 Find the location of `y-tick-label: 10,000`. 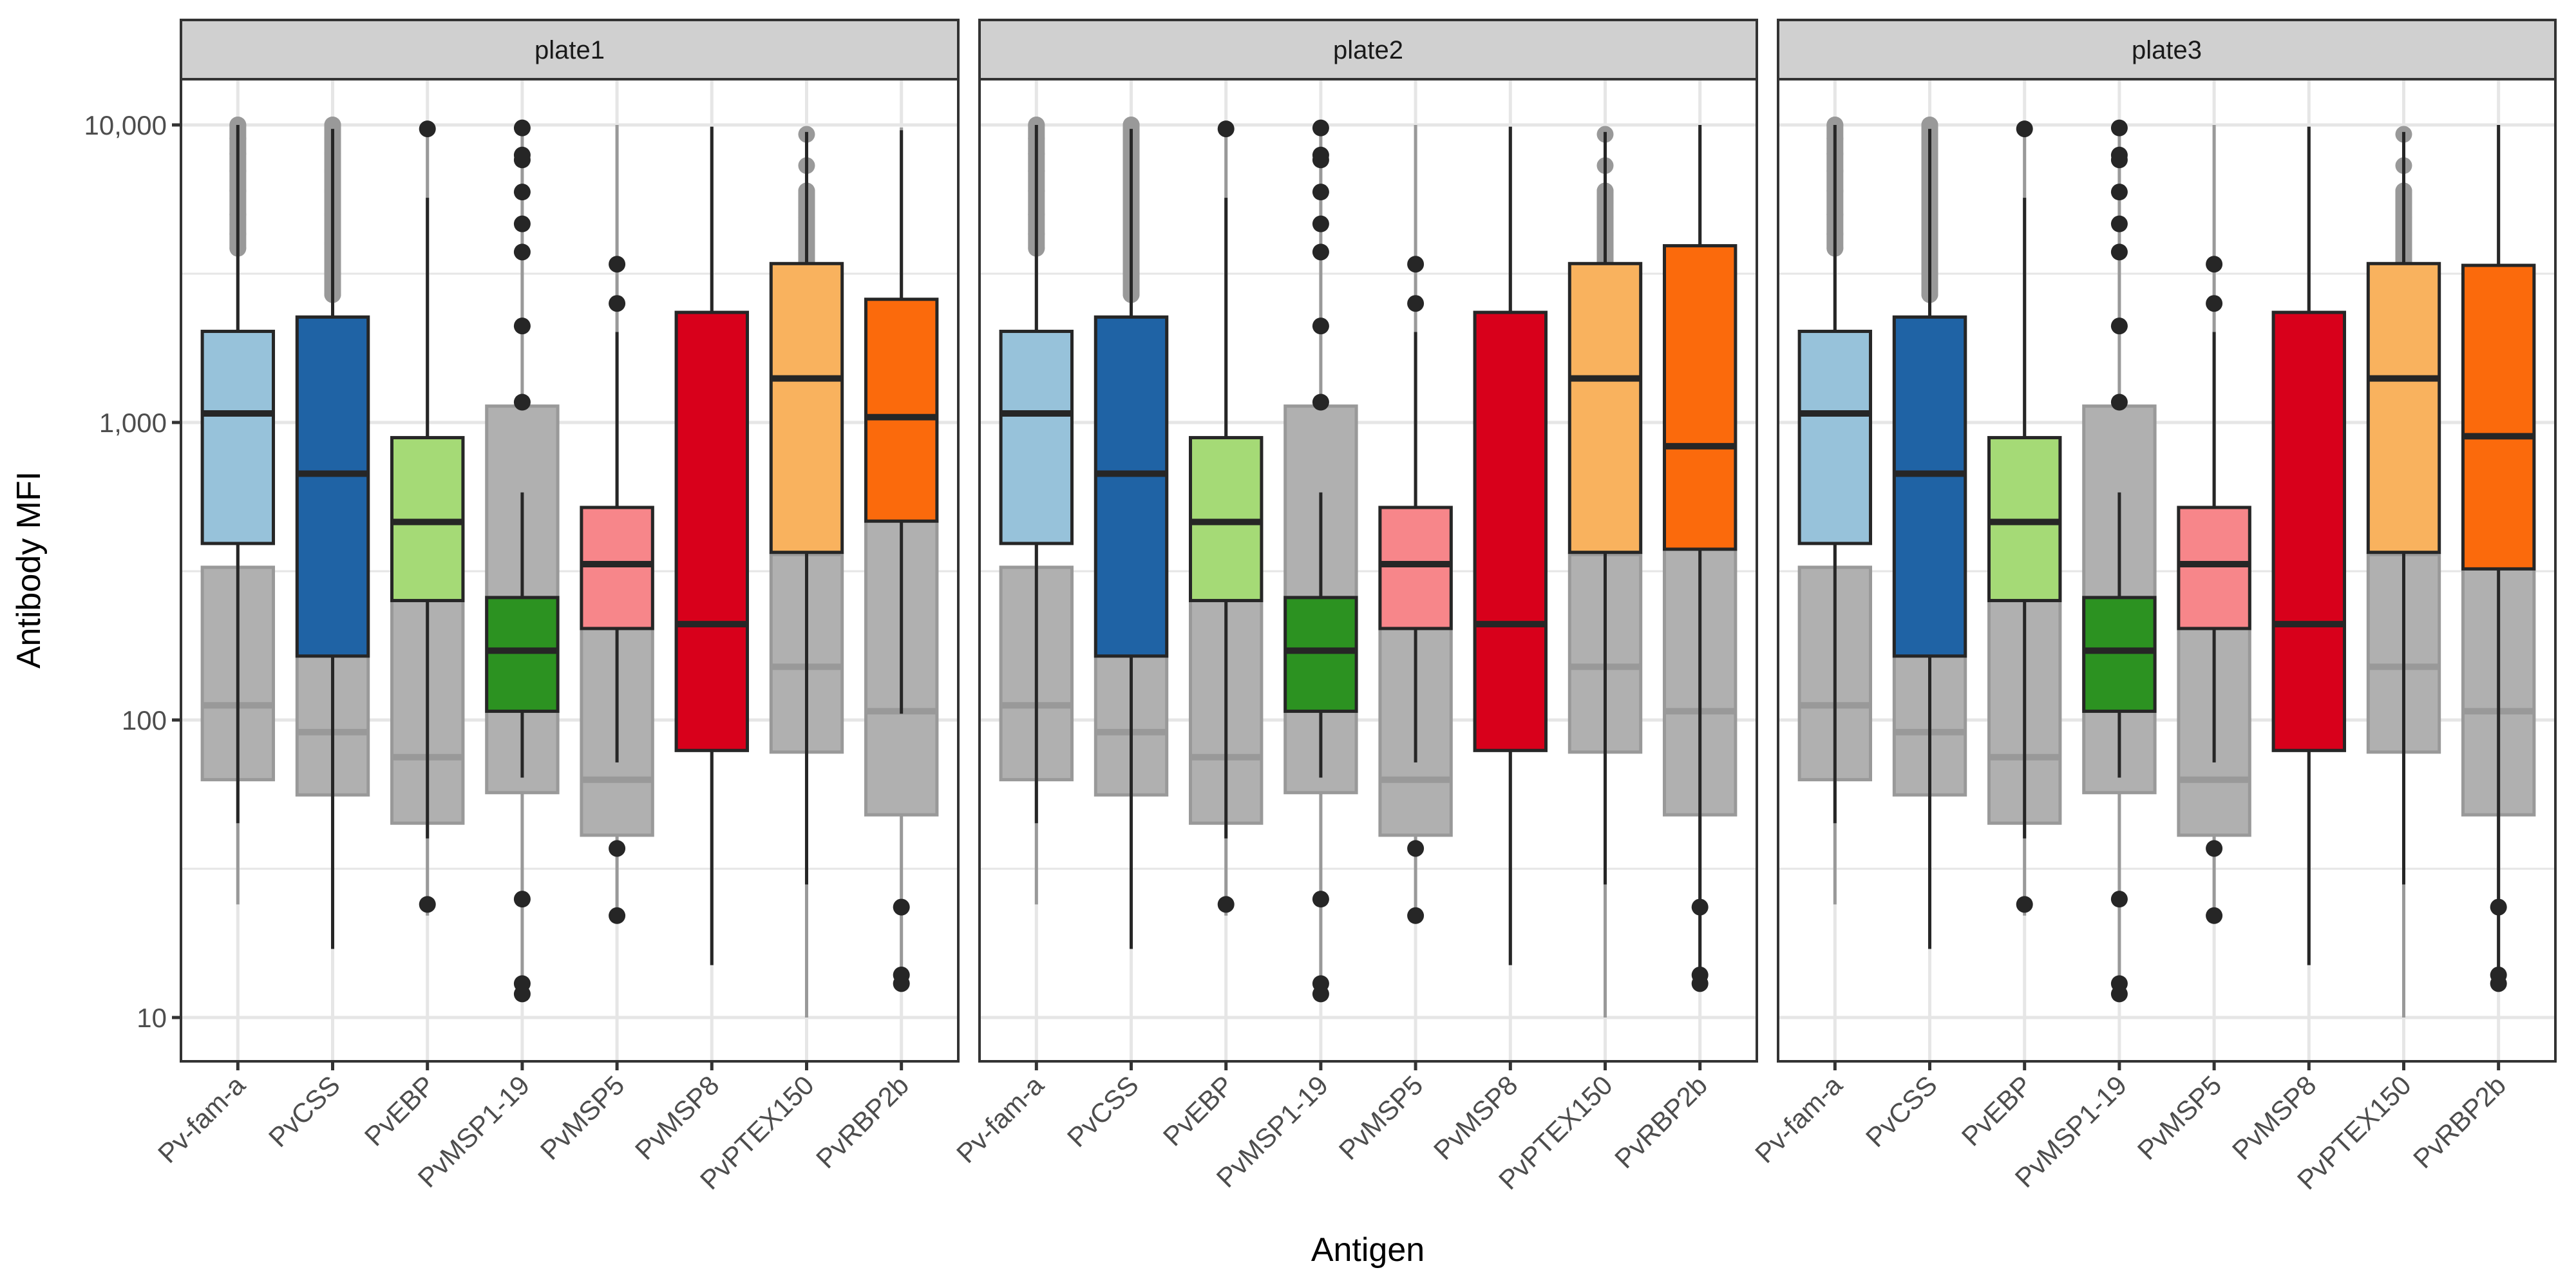

y-tick-label: 10,000 is located at coordinates (125, 125).